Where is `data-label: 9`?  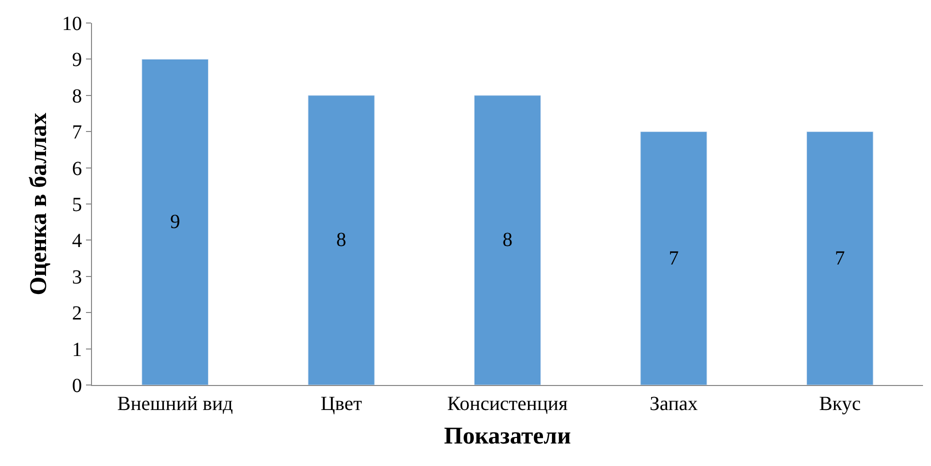
data-label: 9 is located at coordinates (175, 222).